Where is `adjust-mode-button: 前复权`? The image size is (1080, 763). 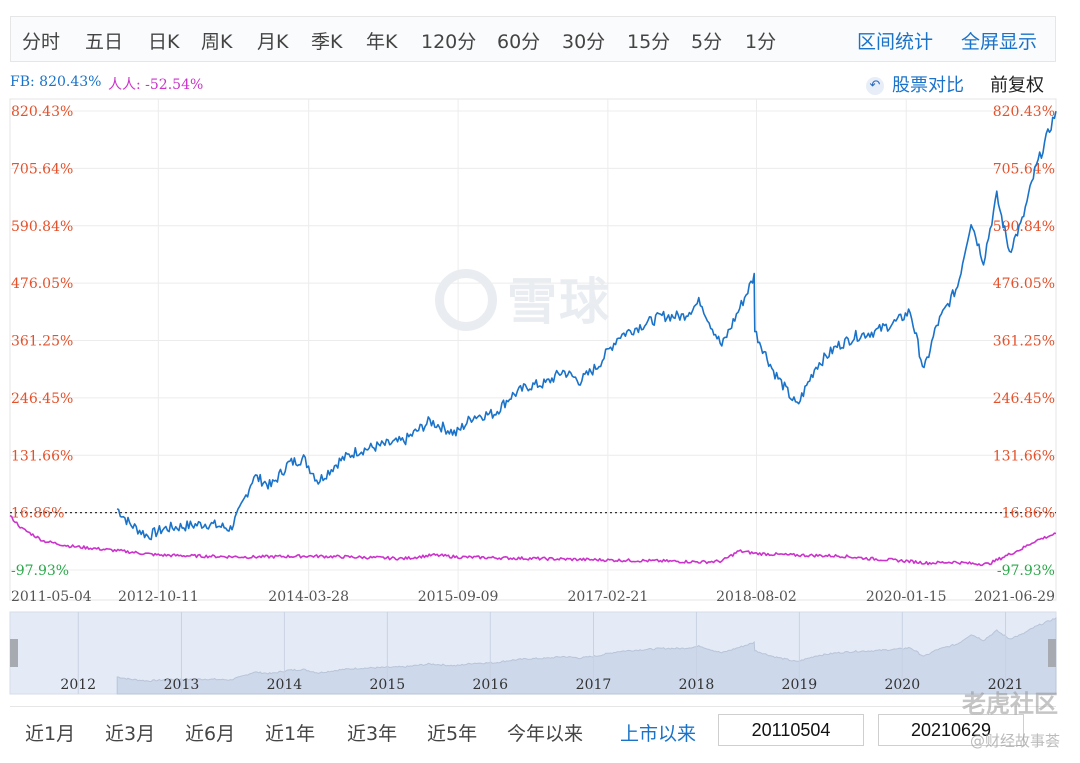 adjust-mode-button: 前复权 is located at coordinates (1017, 85).